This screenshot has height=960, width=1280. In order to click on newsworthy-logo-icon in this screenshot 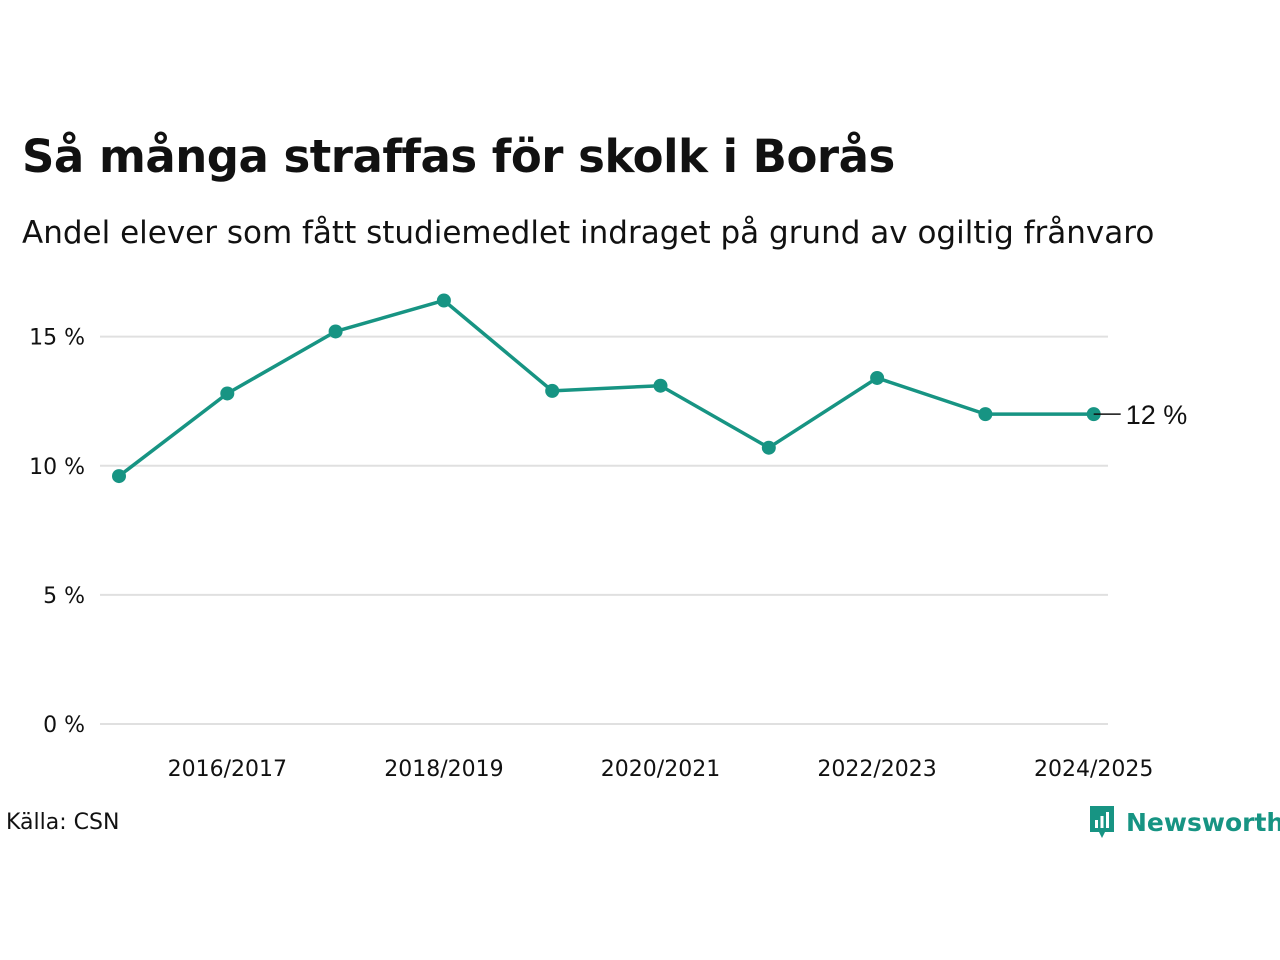, I will do `click(1102, 822)`.